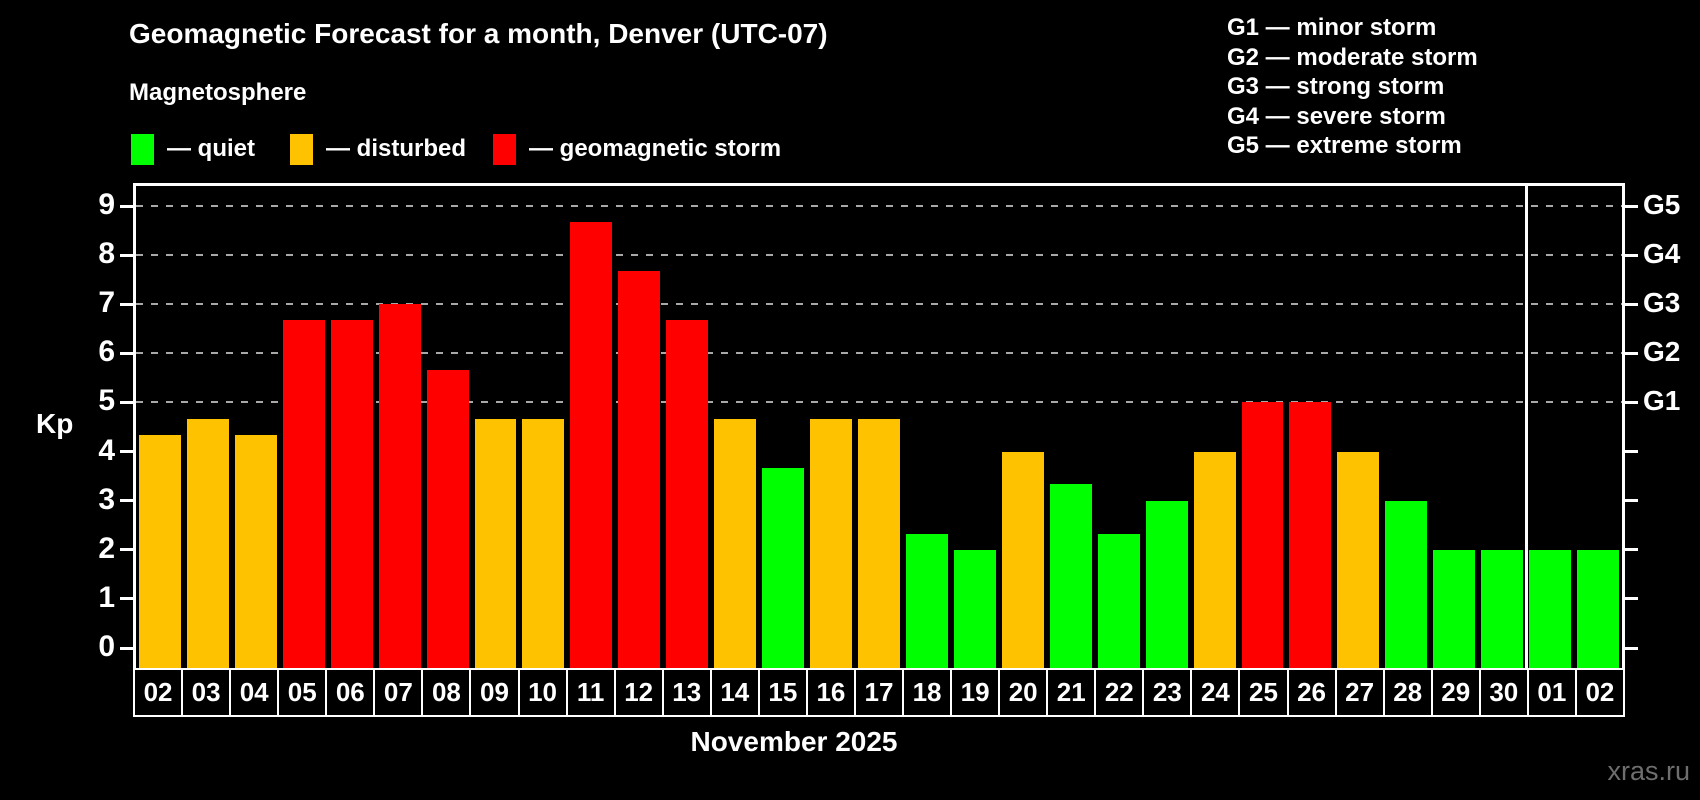  What do you see at coordinates (1120, 692) in the screenshot?
I see `day-cell-22: 22` at bounding box center [1120, 692].